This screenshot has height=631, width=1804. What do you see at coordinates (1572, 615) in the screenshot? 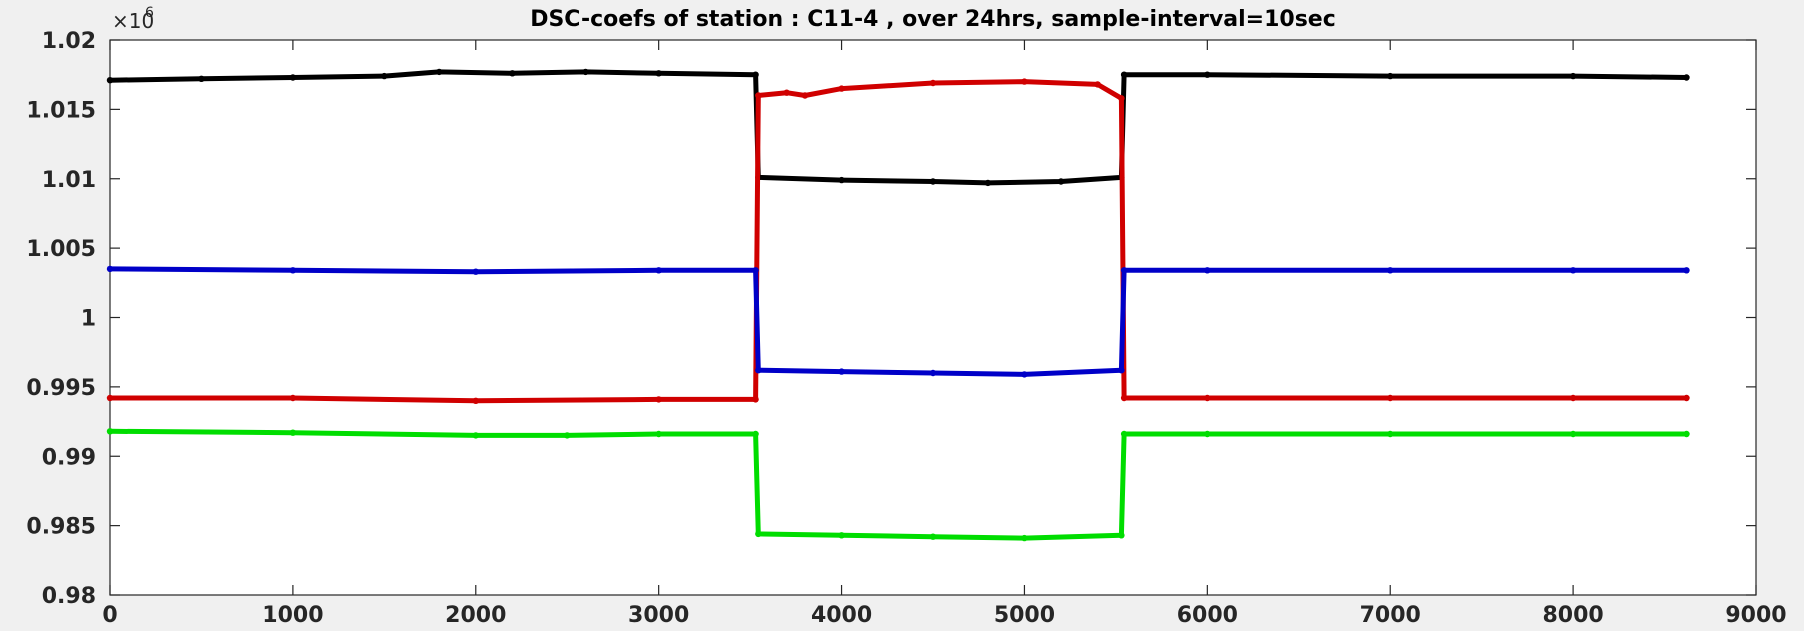
I see `x-tick-label: 8000` at bounding box center [1572, 615].